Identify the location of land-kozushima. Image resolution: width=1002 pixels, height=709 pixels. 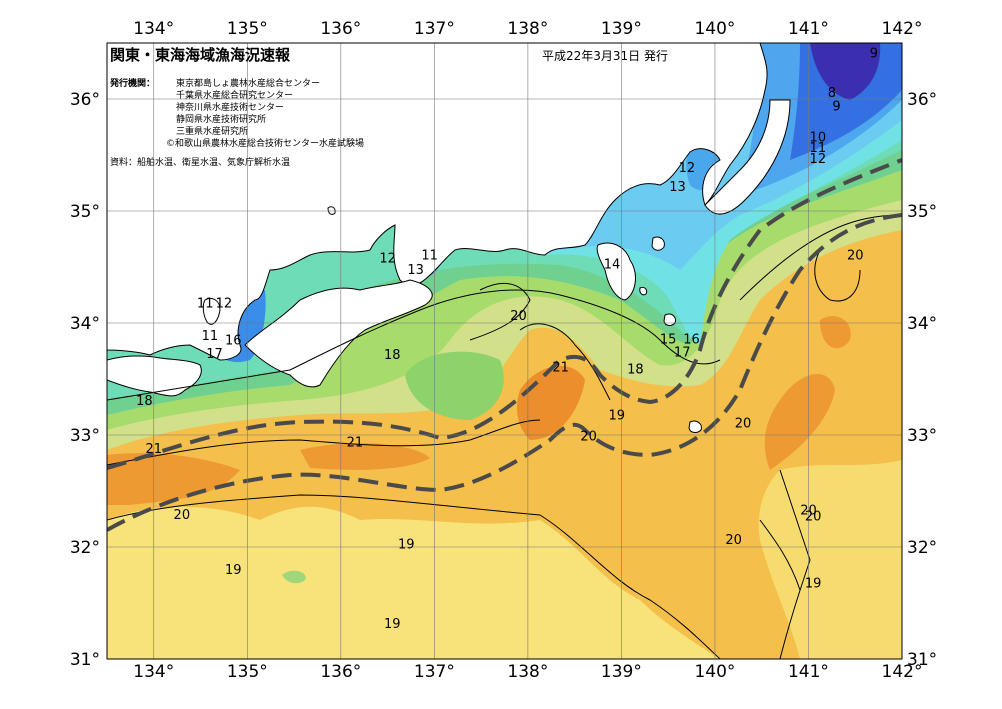
(643, 291).